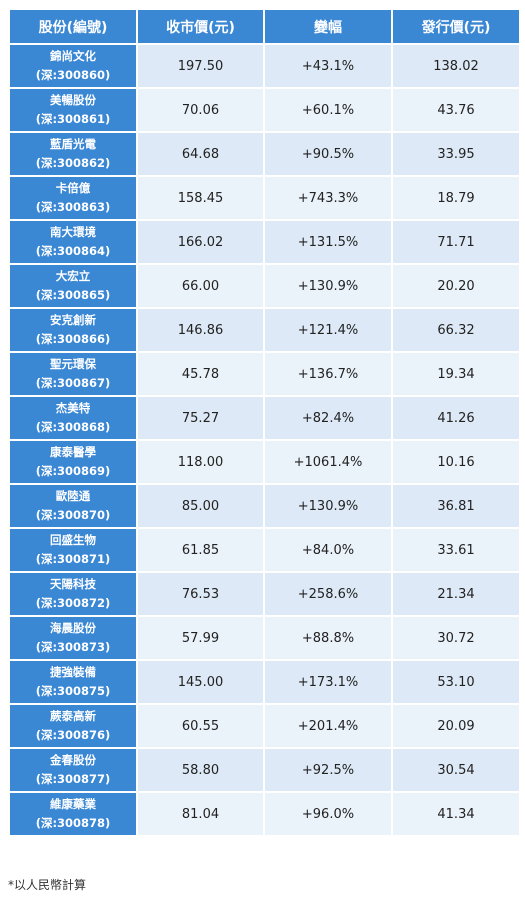 The height and width of the screenshot is (900, 525). Describe the element at coordinates (73, 374) in the screenshot. I see `stock-name-cell: 聖元環保 (深:300867)` at that location.